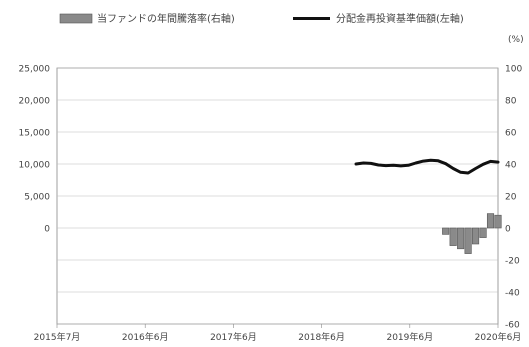 This screenshot has width=529, height=347. Describe the element at coordinates (512, 262) in the screenshot. I see `right-tick-label: -20` at that location.